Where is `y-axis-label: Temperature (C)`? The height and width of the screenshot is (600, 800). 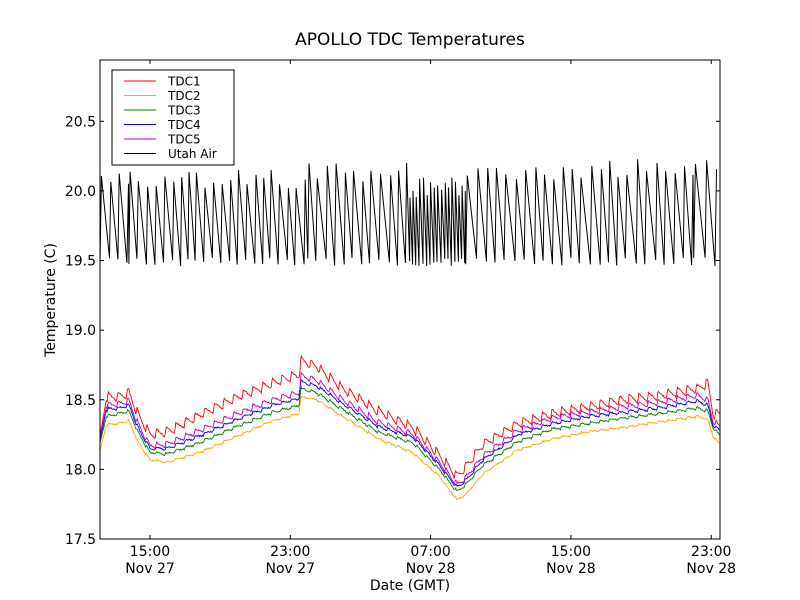
y-axis-label: Temperature (C) is located at coordinates (51, 300).